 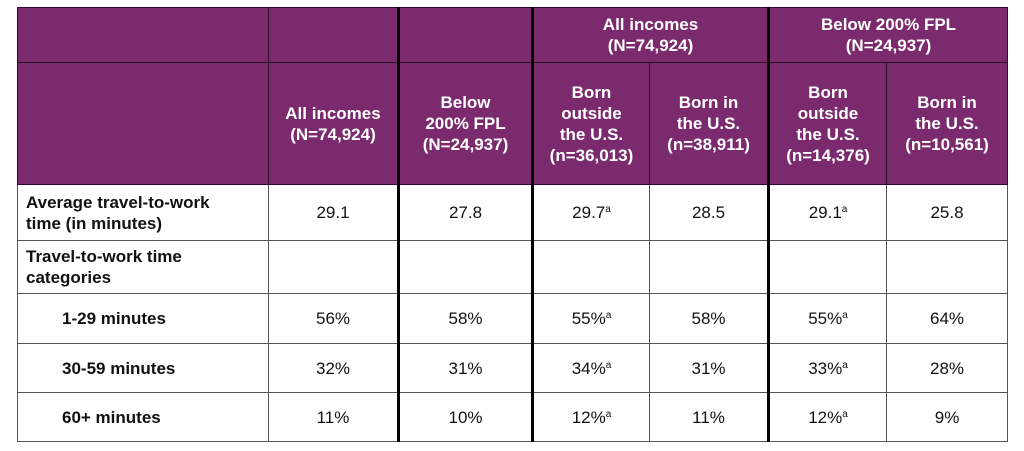 I want to click on row-label: 30-59 minutes, so click(x=143, y=368).